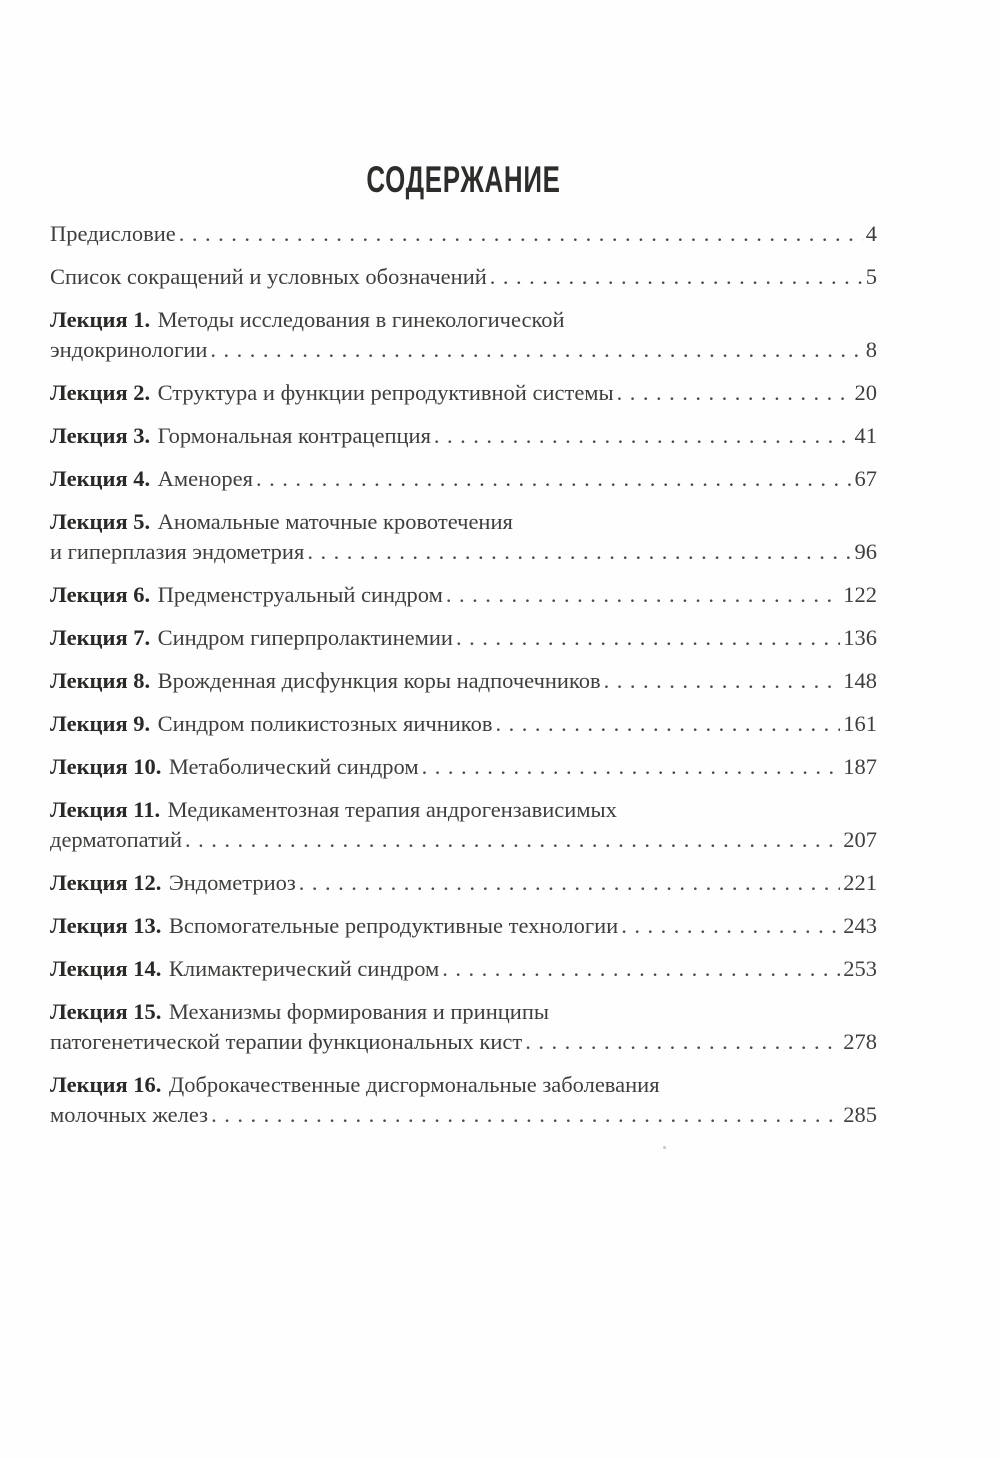  What do you see at coordinates (106, 968) in the screenshot?
I see `entry-label: Лекция 14.` at bounding box center [106, 968].